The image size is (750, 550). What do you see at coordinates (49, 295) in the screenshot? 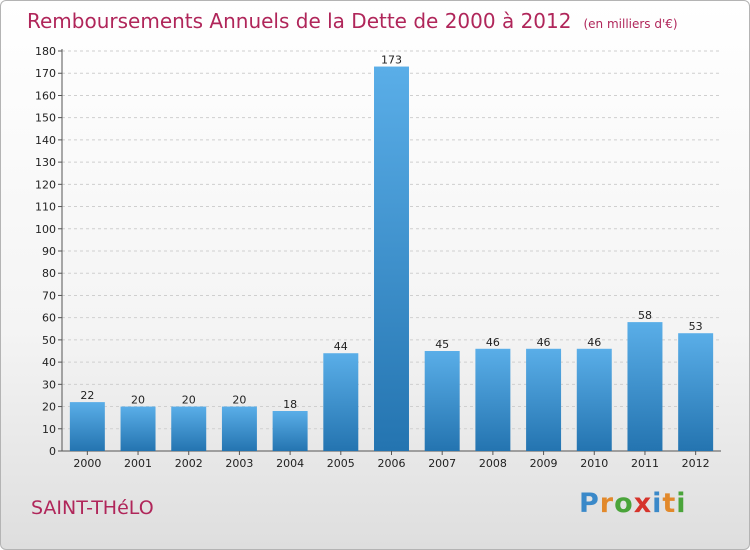
I see `y-tick-label: 70` at bounding box center [49, 295].